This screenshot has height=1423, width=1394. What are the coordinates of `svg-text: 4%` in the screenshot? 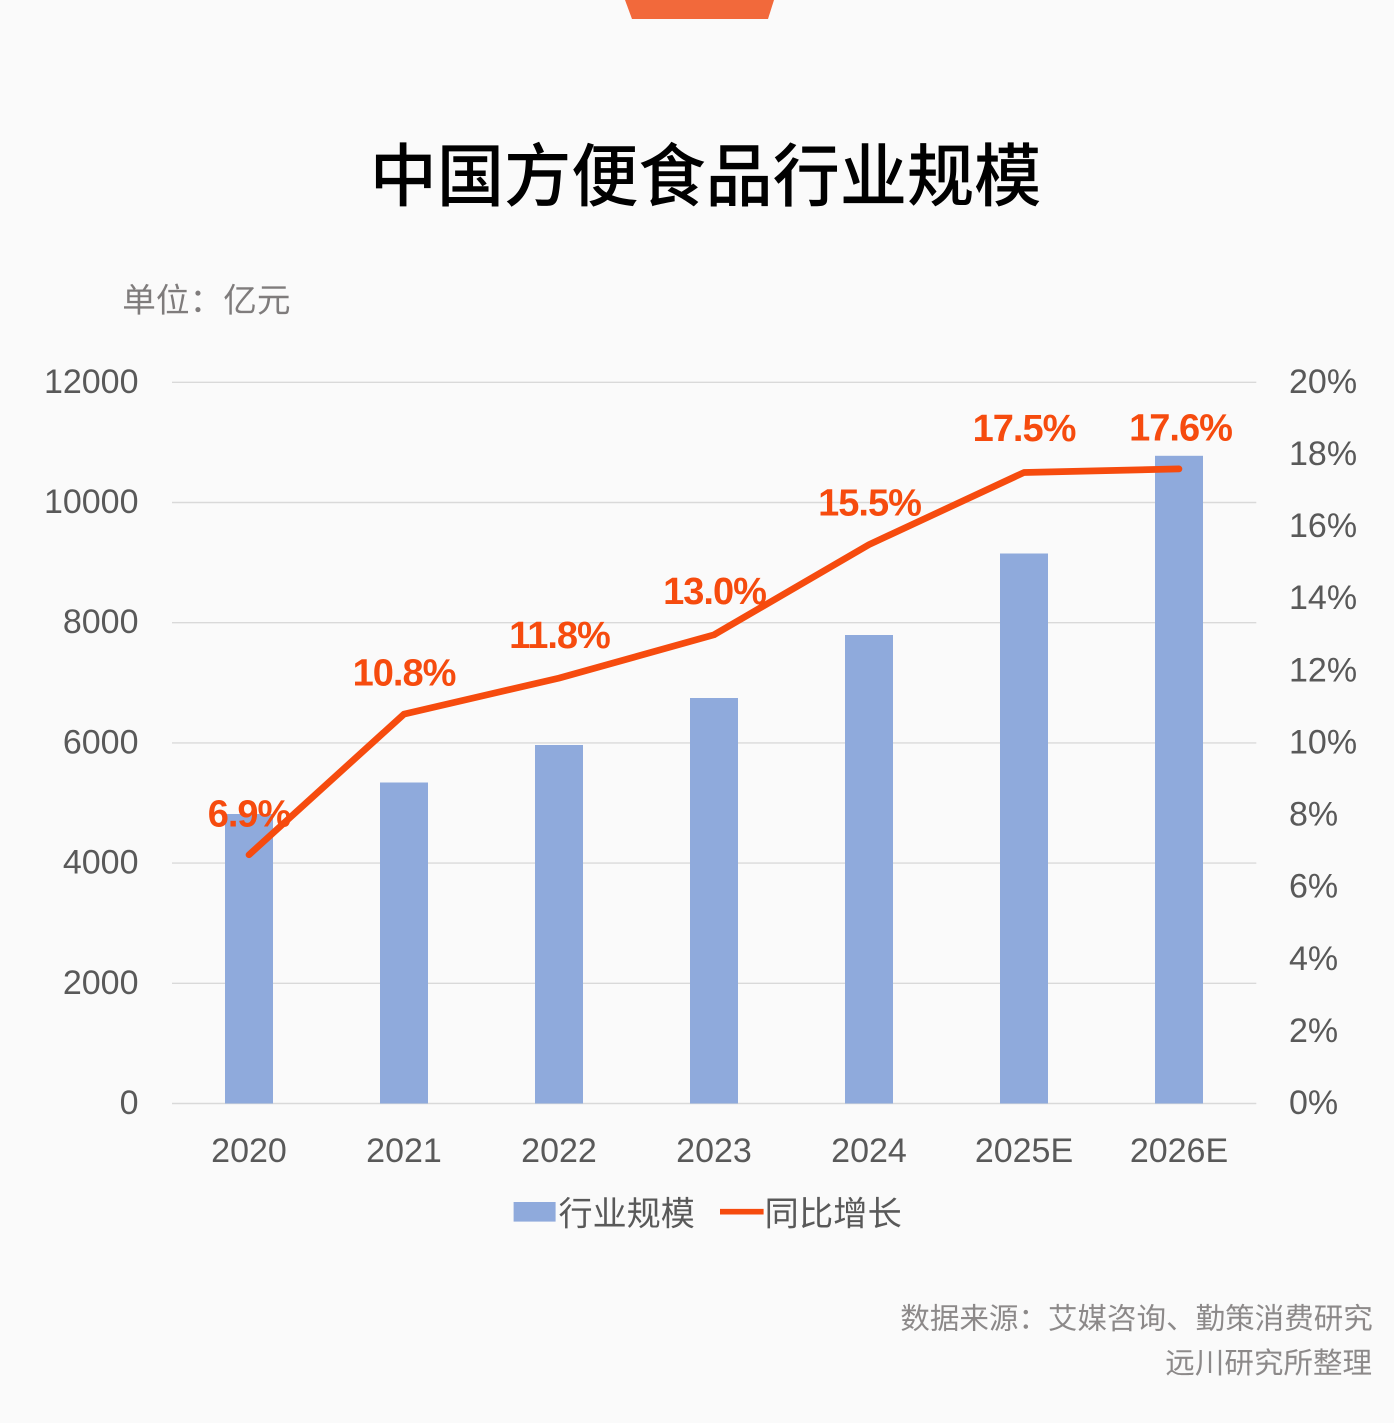 It's located at (1313, 959).